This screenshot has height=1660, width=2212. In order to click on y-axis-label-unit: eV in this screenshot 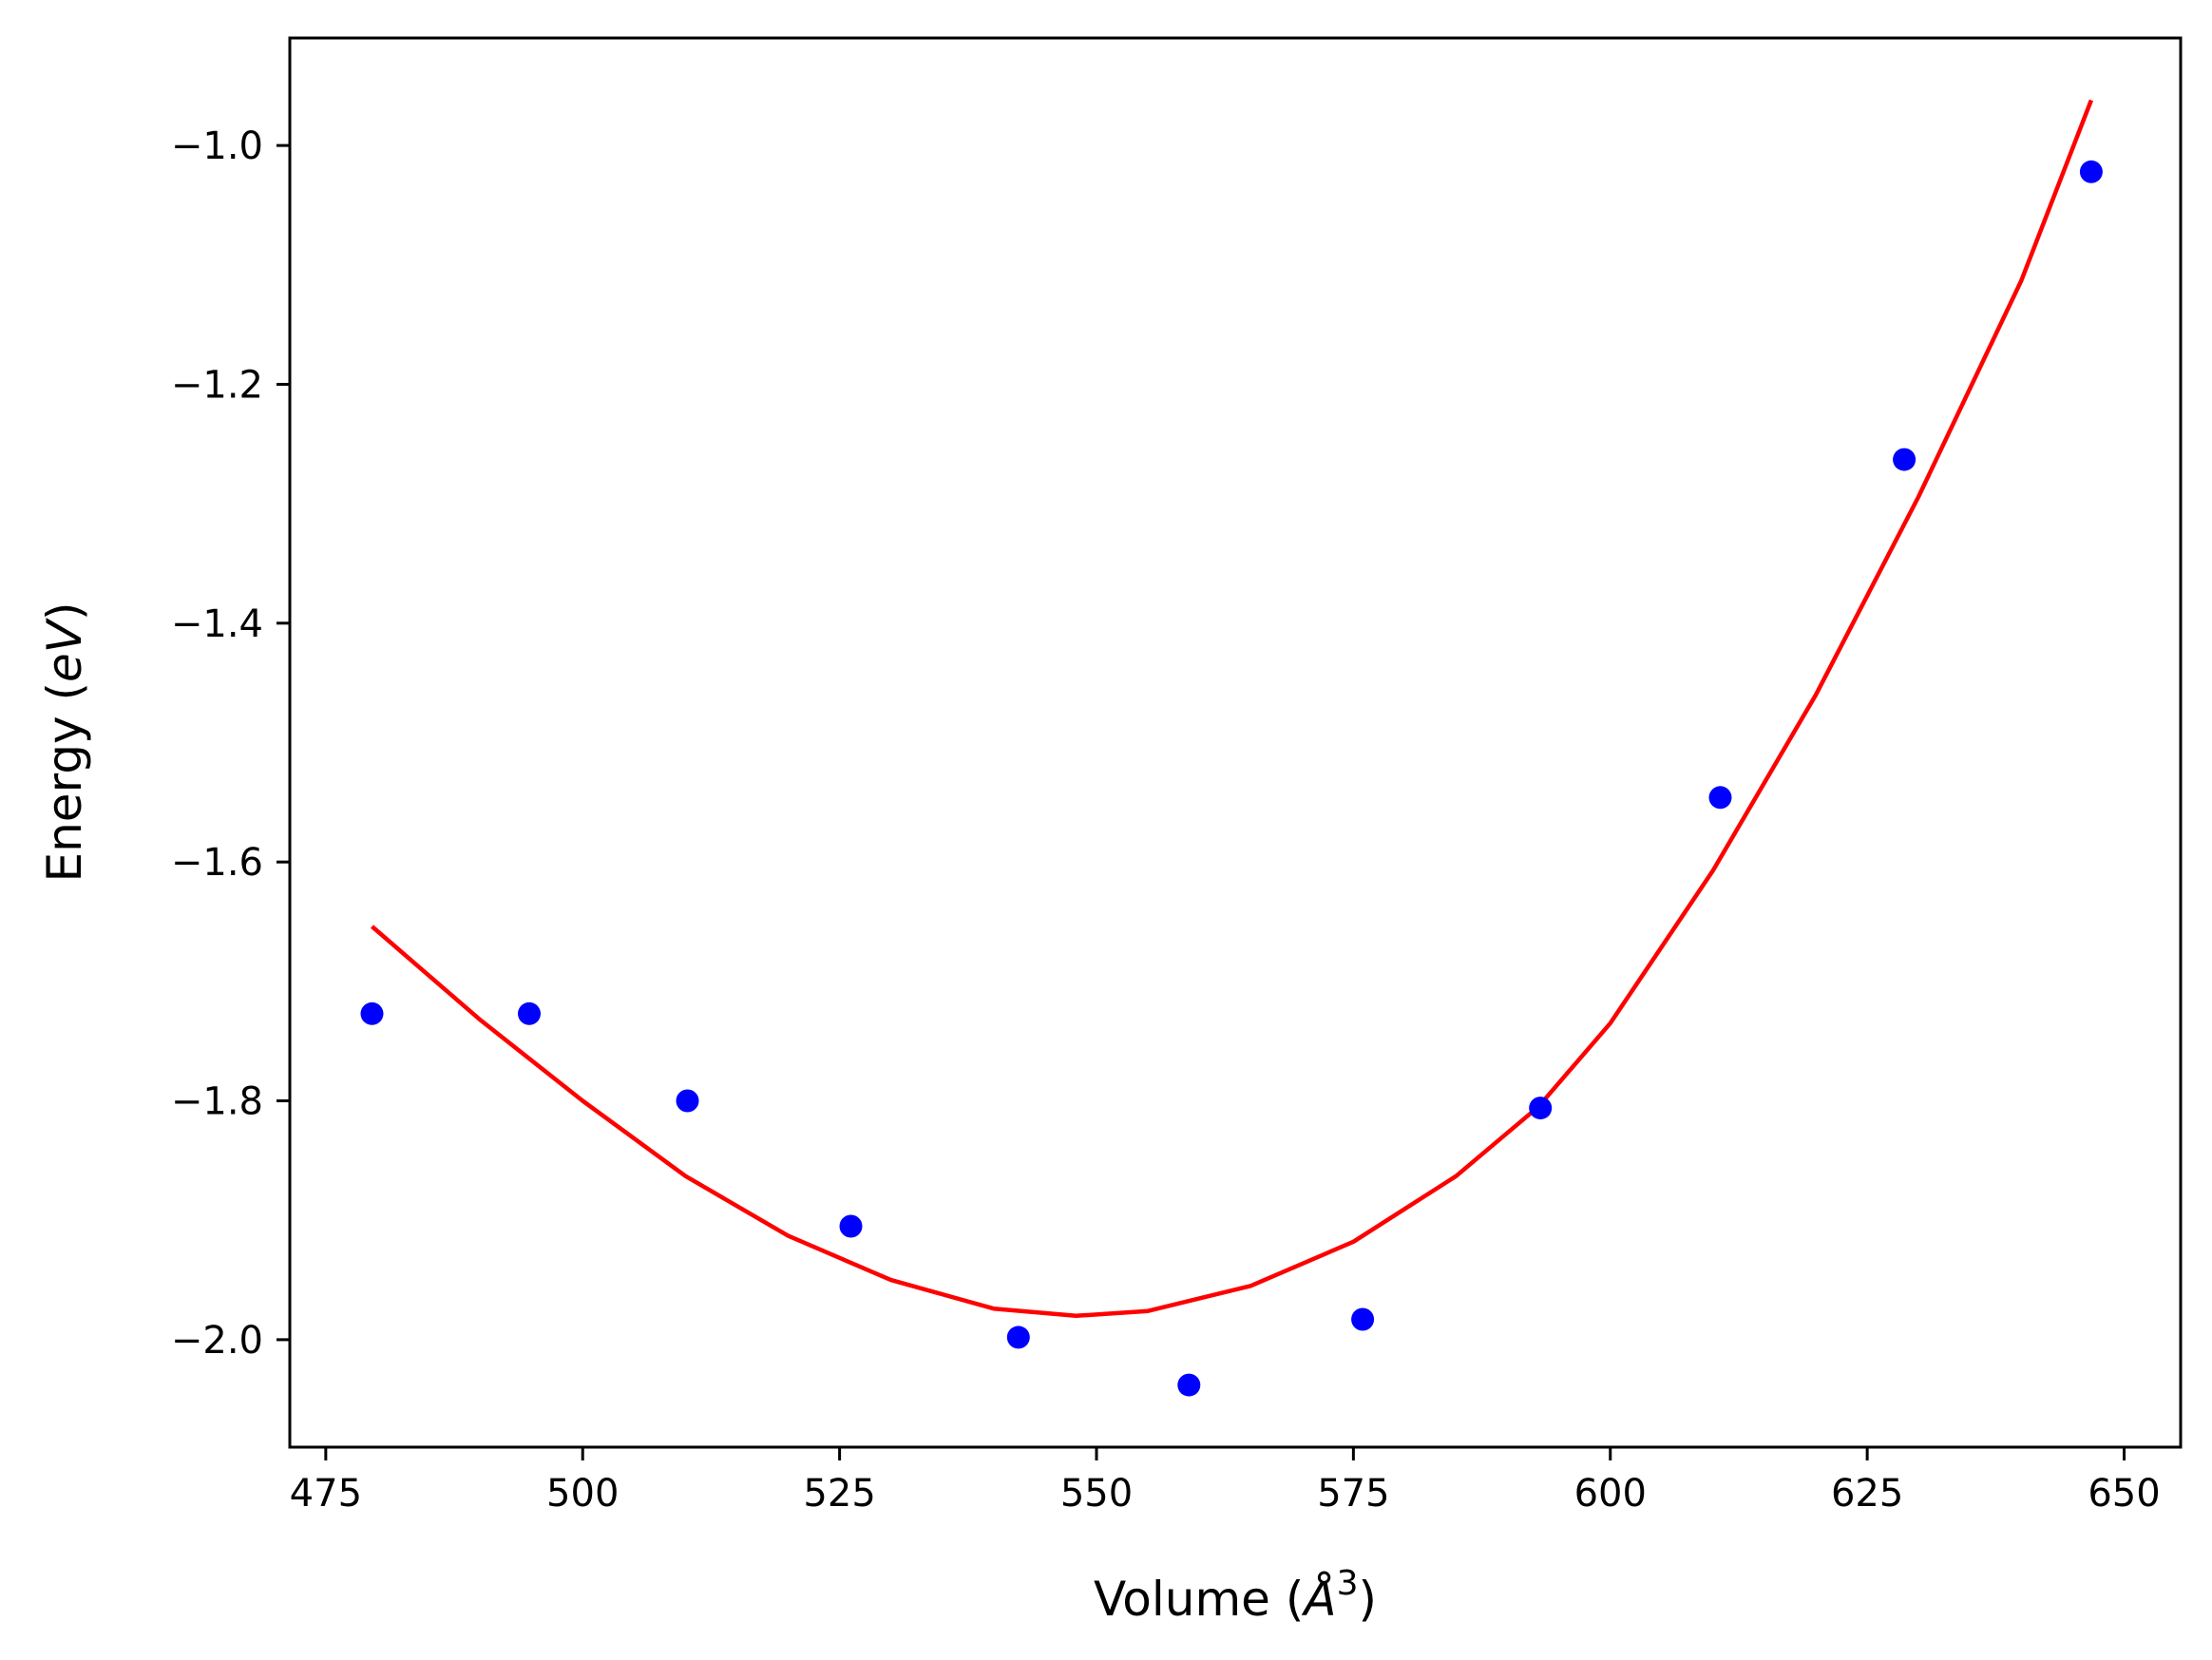, I will do `click(64, 649)`.